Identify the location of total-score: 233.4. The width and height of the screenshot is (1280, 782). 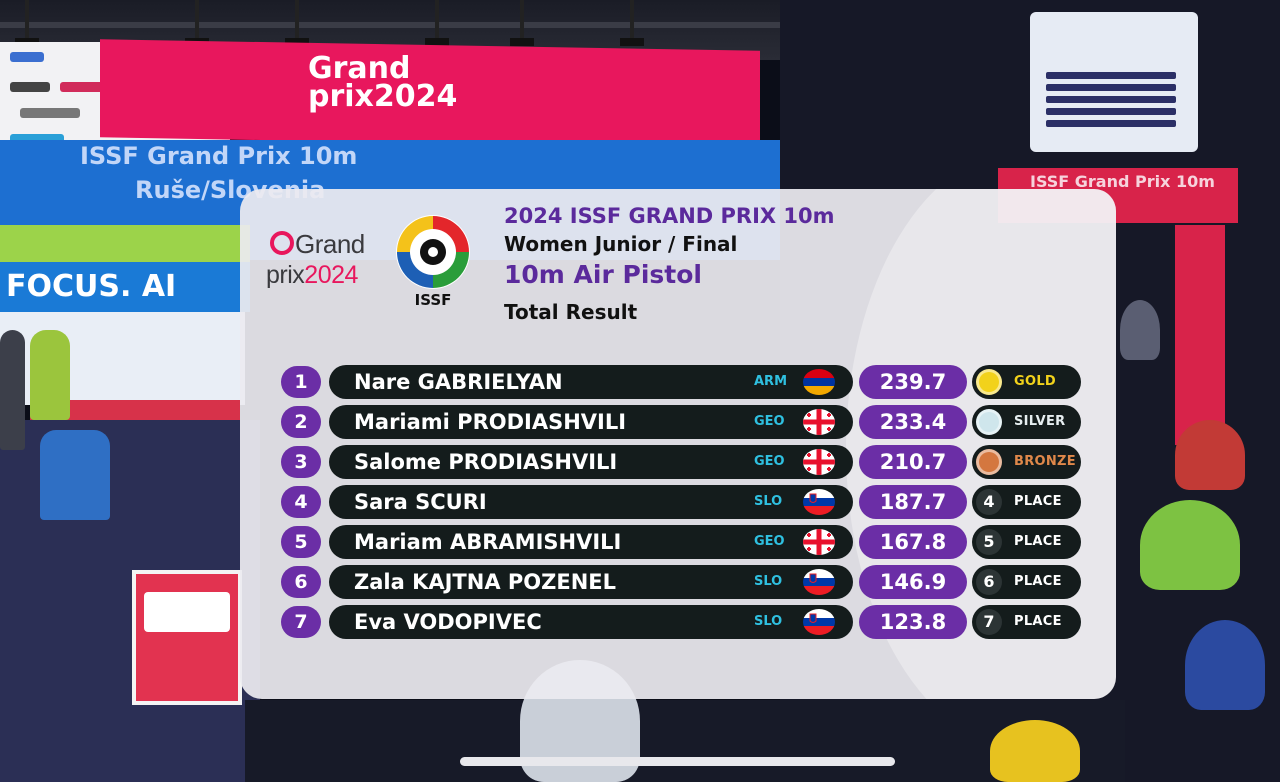
(913, 422).